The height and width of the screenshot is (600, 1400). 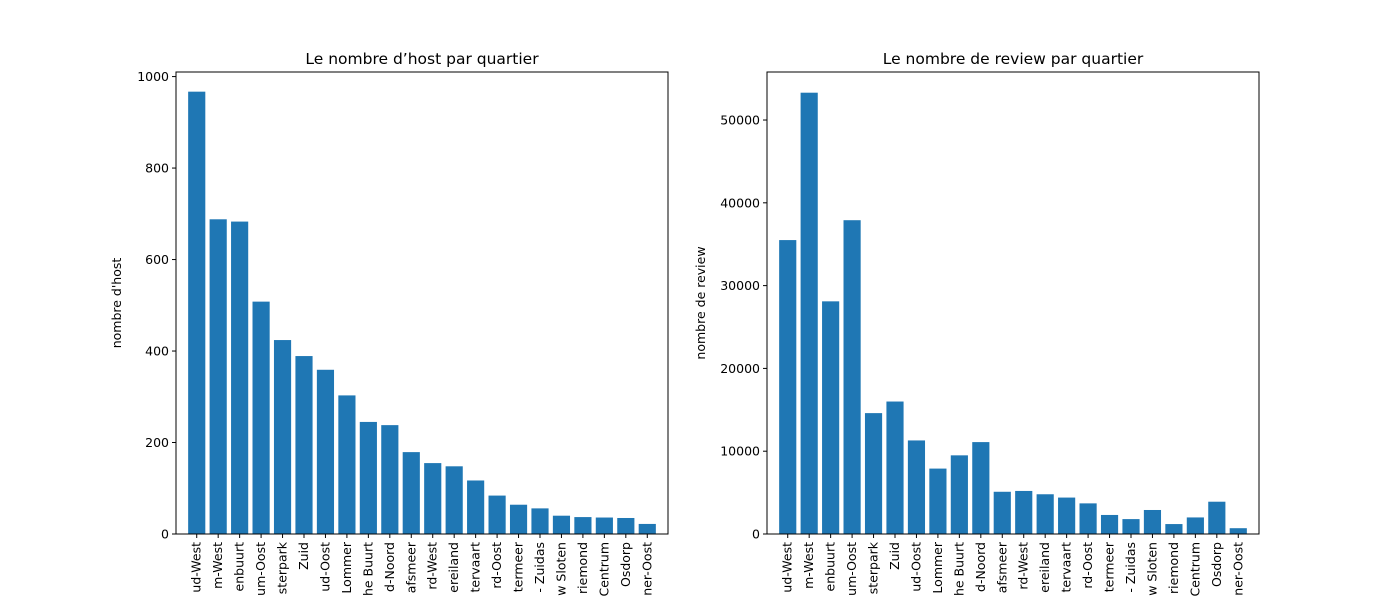 What do you see at coordinates (157, 351) in the screenshot?
I see `y-tick-label: 400` at bounding box center [157, 351].